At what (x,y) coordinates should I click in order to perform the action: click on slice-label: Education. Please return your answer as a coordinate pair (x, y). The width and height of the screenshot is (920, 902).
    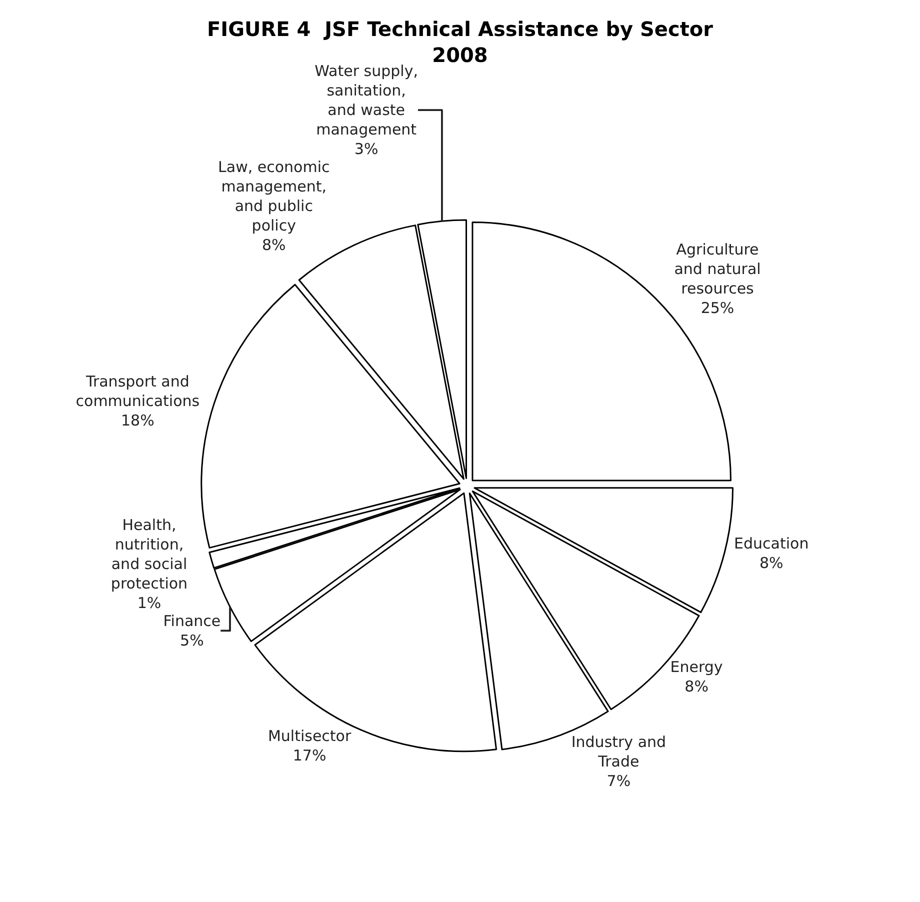
    Looking at the image, I should click on (771, 543).